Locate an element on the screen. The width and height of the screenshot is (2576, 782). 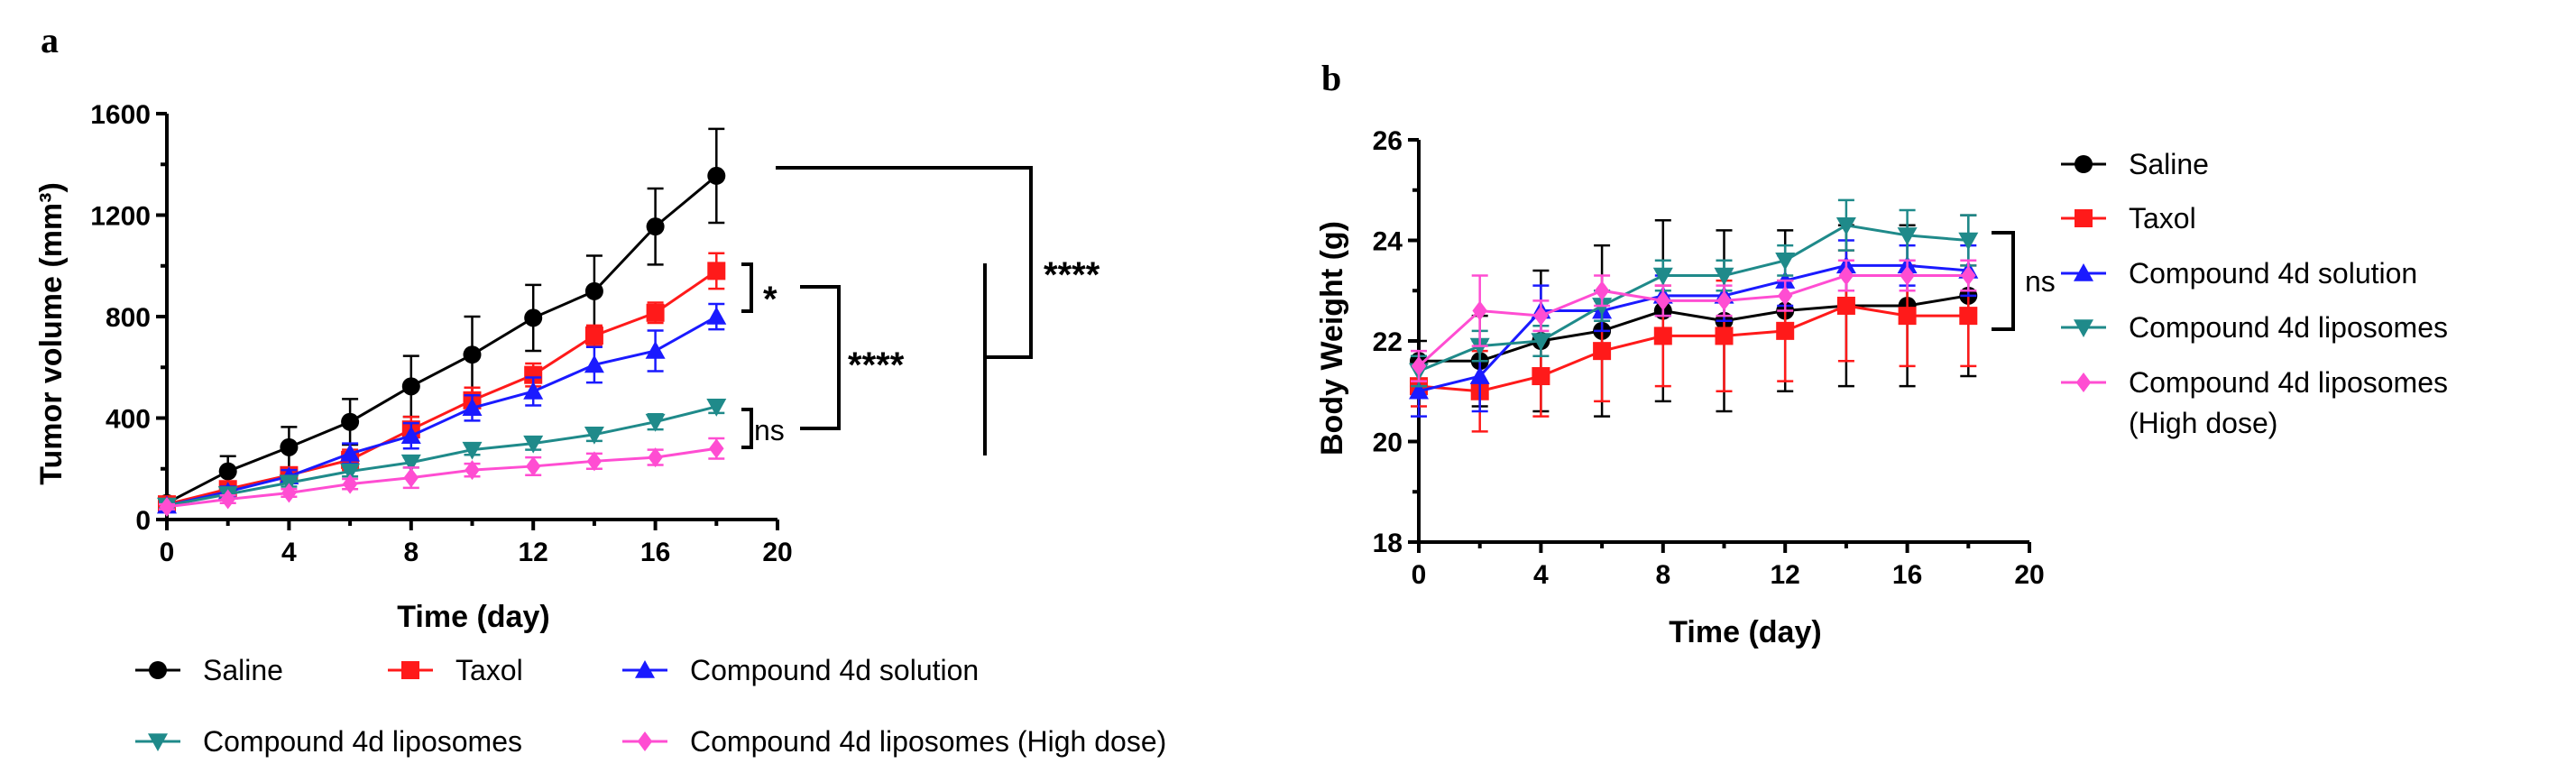
panel-b-series is located at coordinates (1694, 315).